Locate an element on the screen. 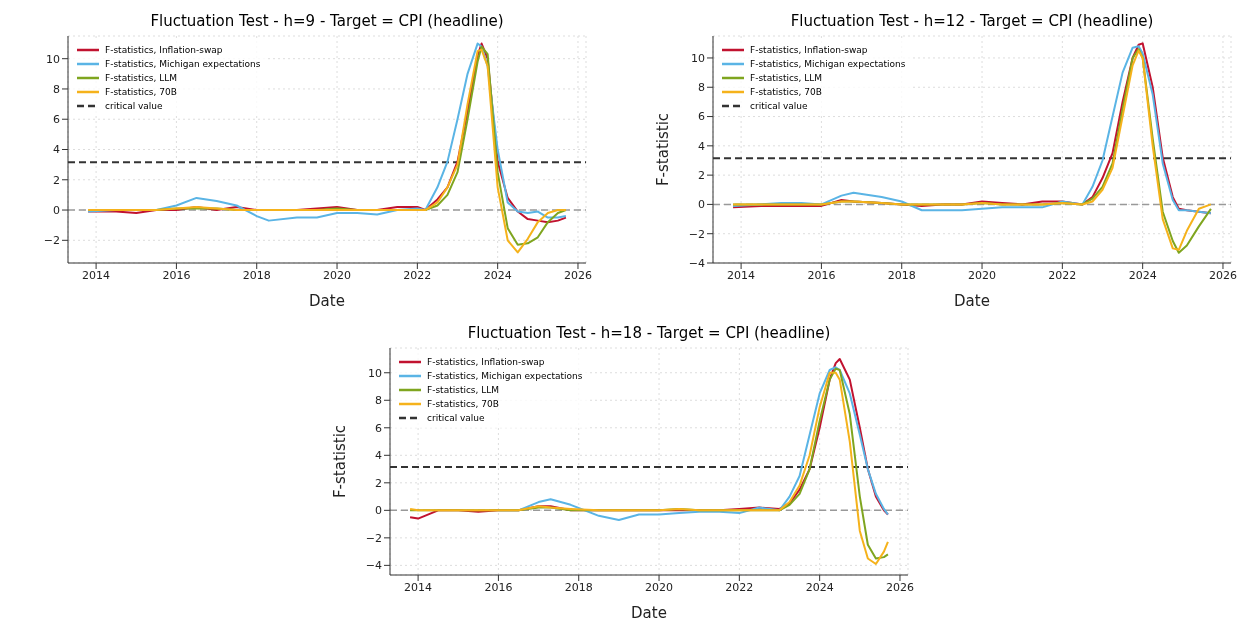 The height and width of the screenshot is (624, 1247). chart-title: Fluctuation Test - h=18 - Target = CPI (headline) is located at coordinates (649, 333).